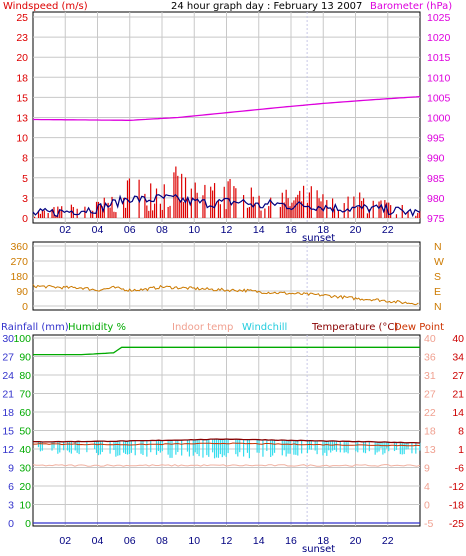 This screenshot has height=556, width=466. Describe the element at coordinates (427, 506) in the screenshot. I see `indoor-tick-1: 0` at that location.